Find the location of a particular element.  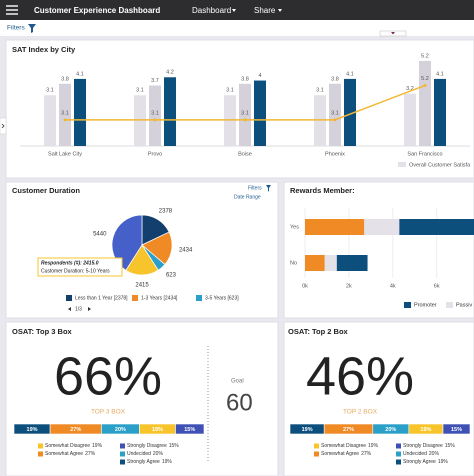

data-label: 3.8 is located at coordinates (65, 79).